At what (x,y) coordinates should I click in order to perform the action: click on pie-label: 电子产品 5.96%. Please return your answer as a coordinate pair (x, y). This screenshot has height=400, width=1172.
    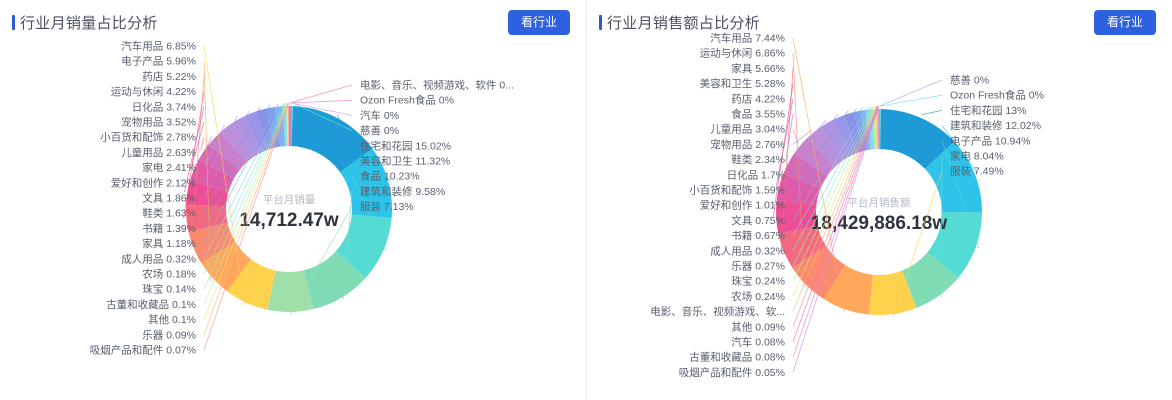
    Looking at the image, I should click on (158, 61).